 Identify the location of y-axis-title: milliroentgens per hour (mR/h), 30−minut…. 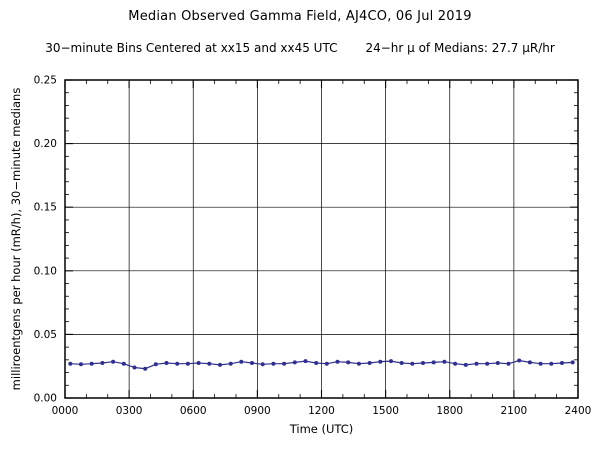
(16, 239).